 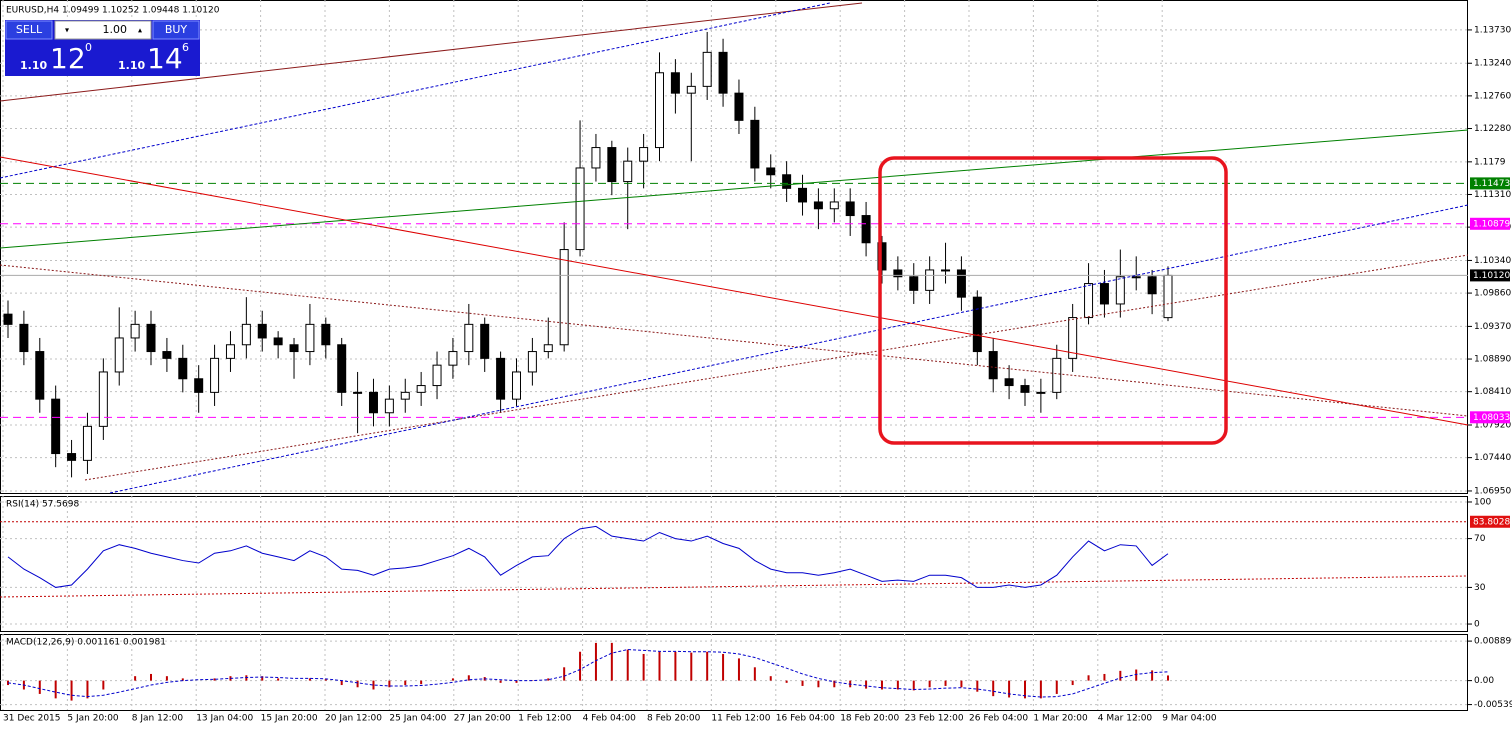 What do you see at coordinates (1493, 642) in the screenshot?
I see `y-tick-label: 0.008899` at bounding box center [1493, 642].